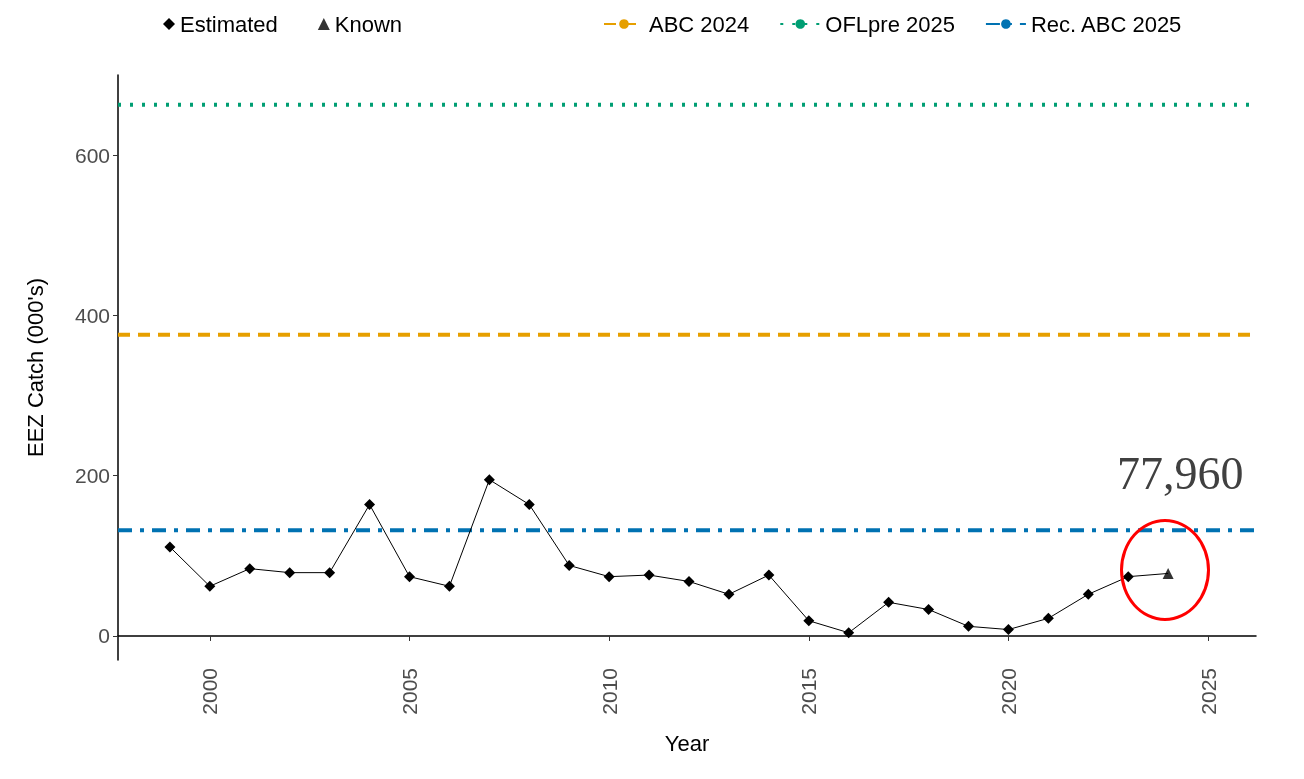  What do you see at coordinates (409, 691) in the screenshot?
I see `x-tick-label: 2005` at bounding box center [409, 691].